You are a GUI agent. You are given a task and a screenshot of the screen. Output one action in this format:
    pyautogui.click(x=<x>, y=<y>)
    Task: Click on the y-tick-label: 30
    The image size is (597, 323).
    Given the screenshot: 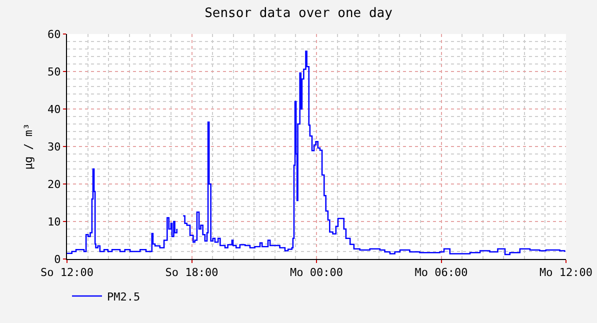 What is the action you would take?
    pyautogui.click(x=54, y=147)
    